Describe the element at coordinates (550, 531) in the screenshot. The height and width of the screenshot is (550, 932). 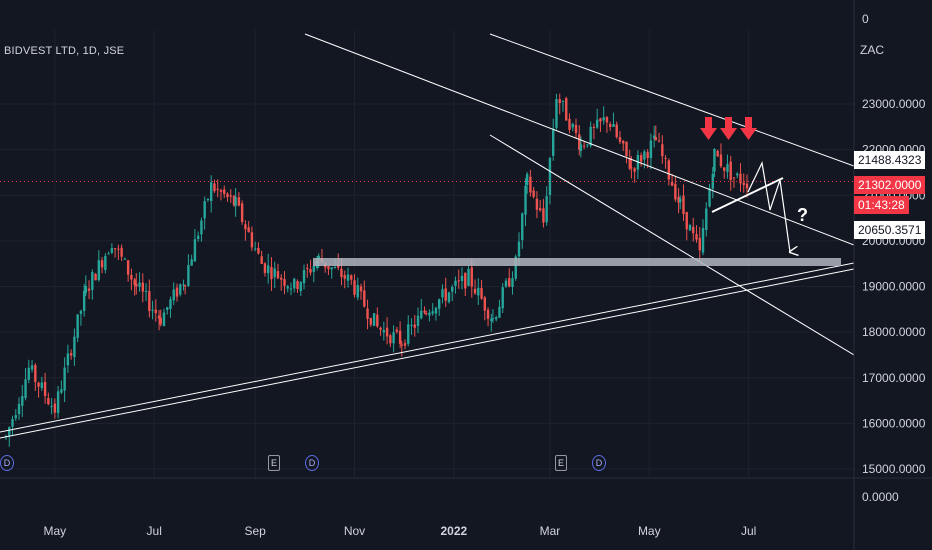
I see `time-tick-label: Mar` at that location.